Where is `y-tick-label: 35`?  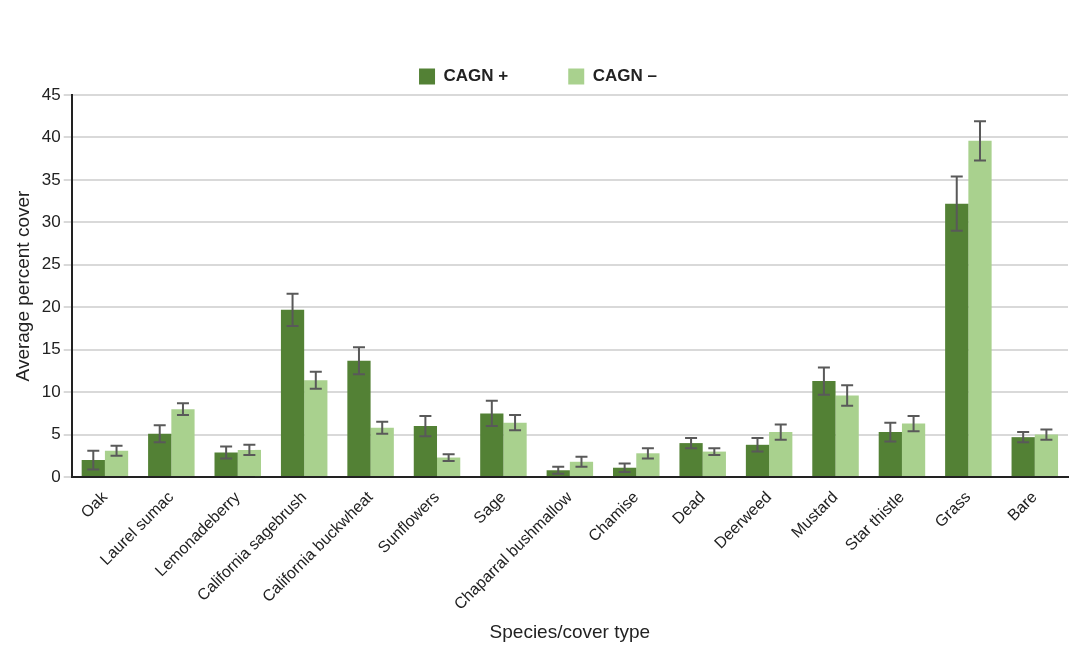 y-tick-label: 35 is located at coordinates (51, 179).